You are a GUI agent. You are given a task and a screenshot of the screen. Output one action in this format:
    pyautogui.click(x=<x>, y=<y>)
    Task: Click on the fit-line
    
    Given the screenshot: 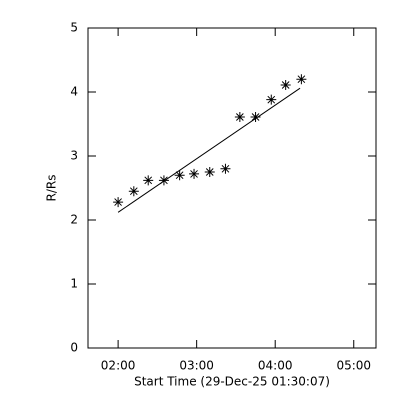 What is the action you would take?
    pyautogui.click(x=209, y=150)
    